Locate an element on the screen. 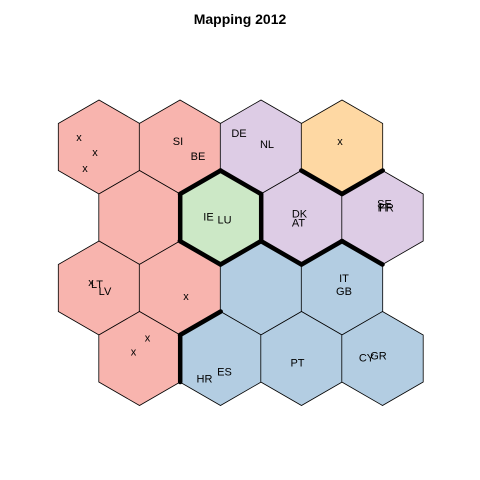 Image resolution: width=480 pixels, height=480 pixels. cell-label: HR is located at coordinates (205, 380).